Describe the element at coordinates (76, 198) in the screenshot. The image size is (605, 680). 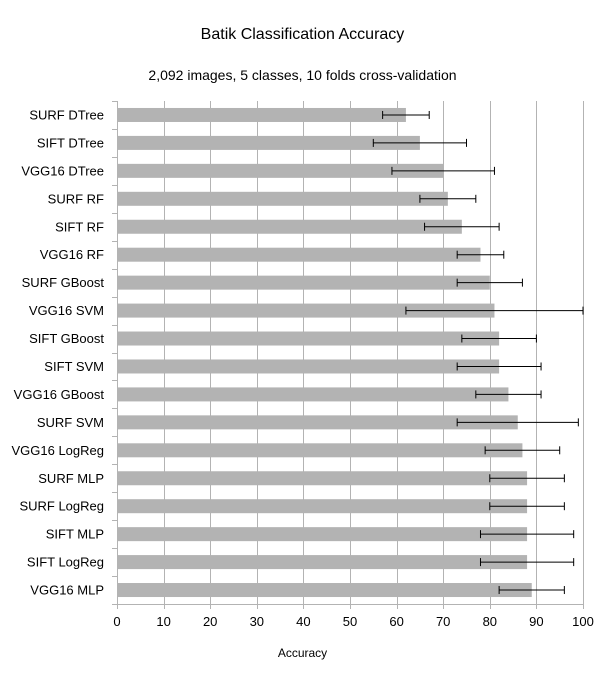
I see `category-label: SURF RF` at that location.